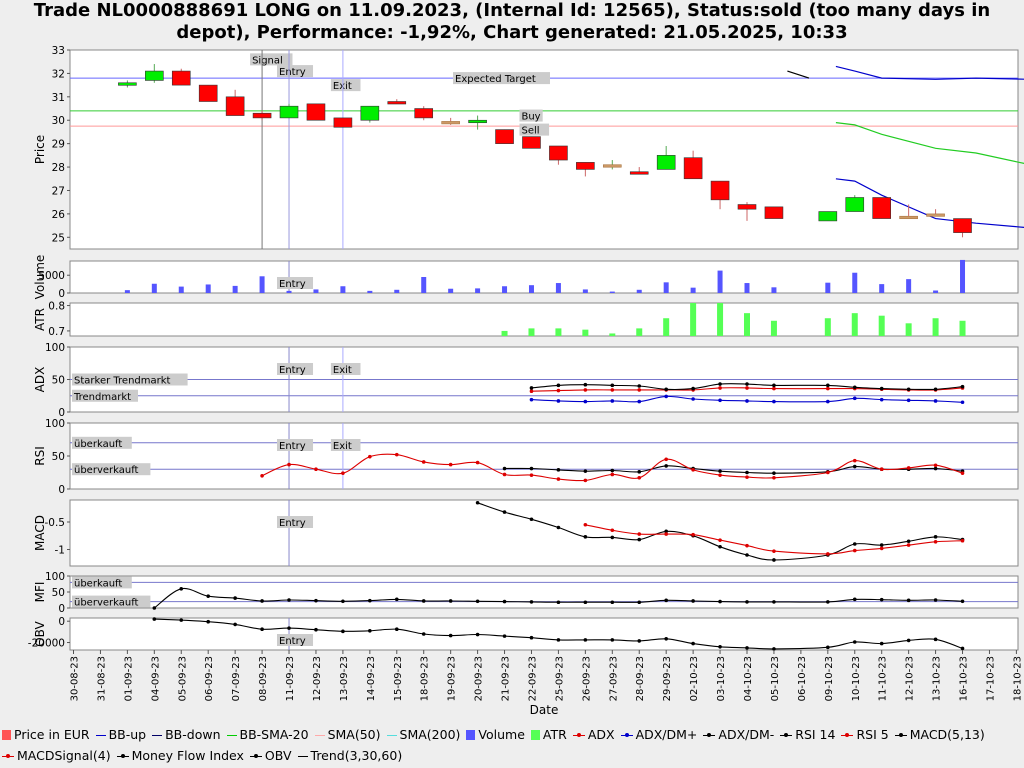 The height and width of the screenshot is (768, 1024). Describe the element at coordinates (883, 678) in the screenshot. I see `x-tick-label: 11-10-23` at that location.